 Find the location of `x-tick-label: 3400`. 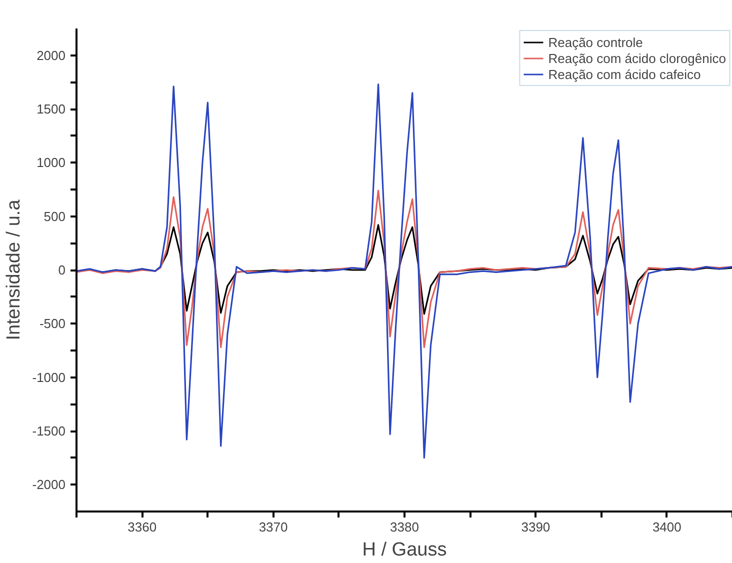

x-tick-label: 3400 is located at coordinates (667, 527).